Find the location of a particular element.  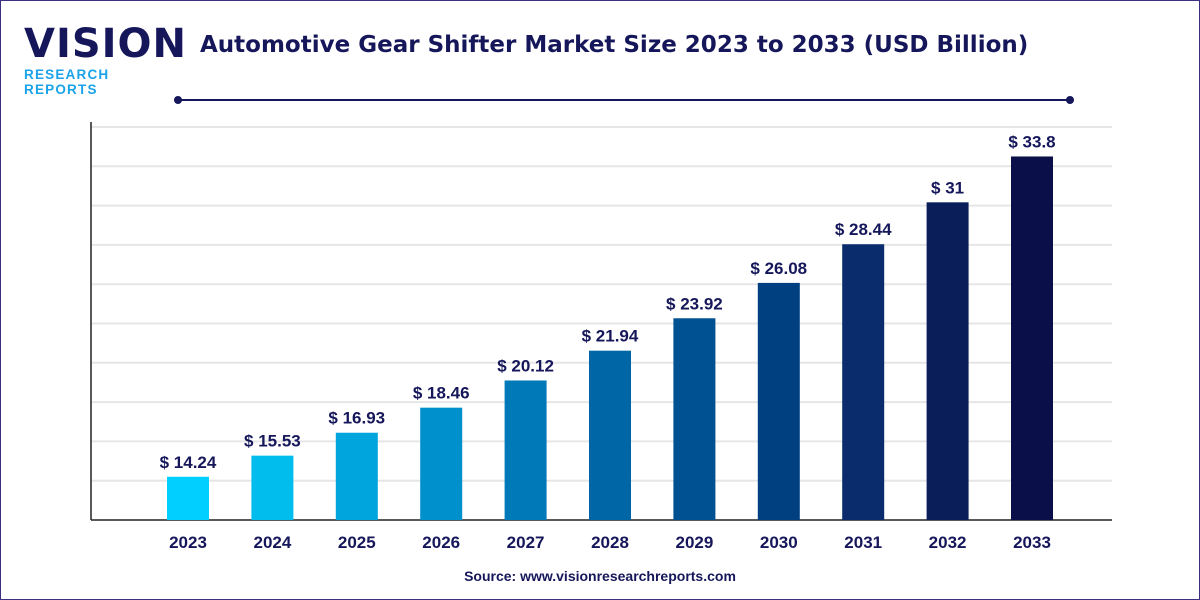

x-tick-label-2027: 2027 is located at coordinates (526, 542).